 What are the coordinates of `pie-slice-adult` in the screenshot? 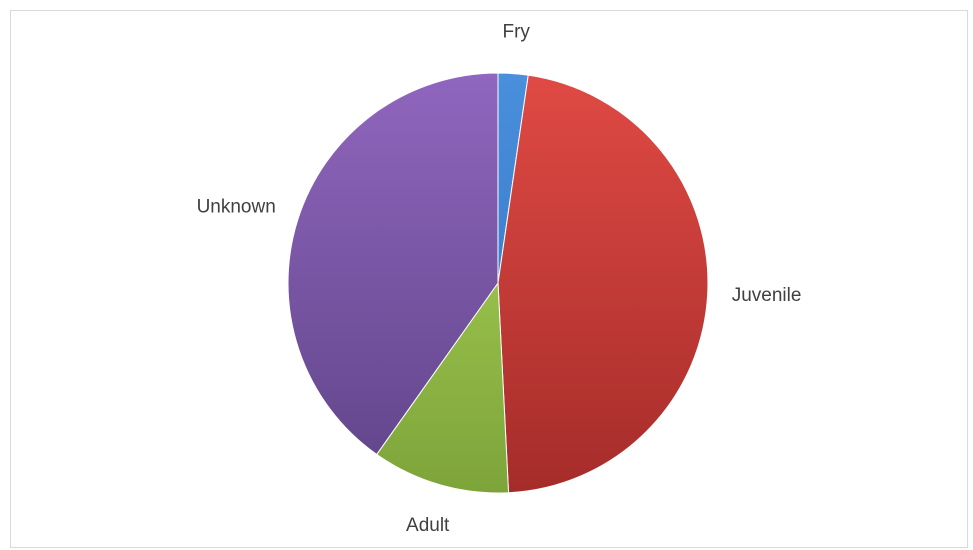 It's located at (443, 387).